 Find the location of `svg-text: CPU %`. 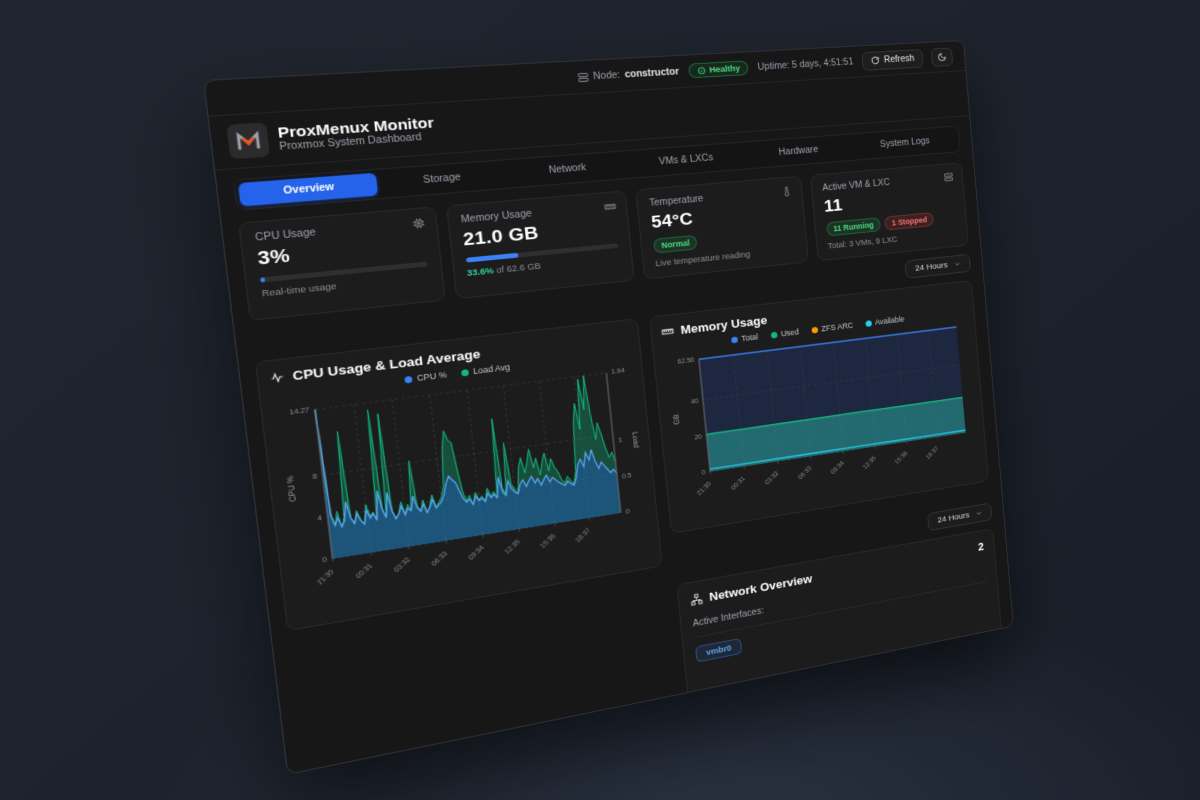

svg-text: CPU % is located at coordinates (291, 488).